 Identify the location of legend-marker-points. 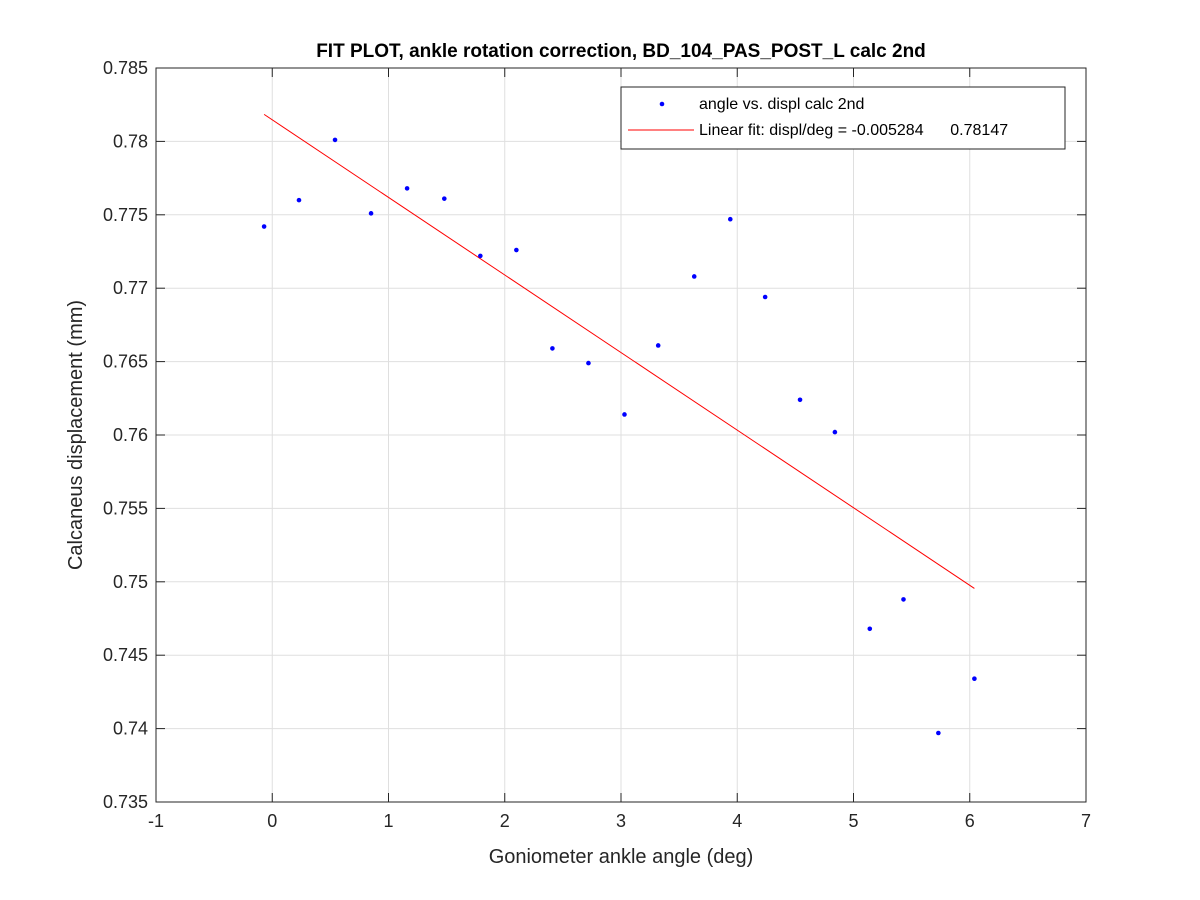
(662, 104).